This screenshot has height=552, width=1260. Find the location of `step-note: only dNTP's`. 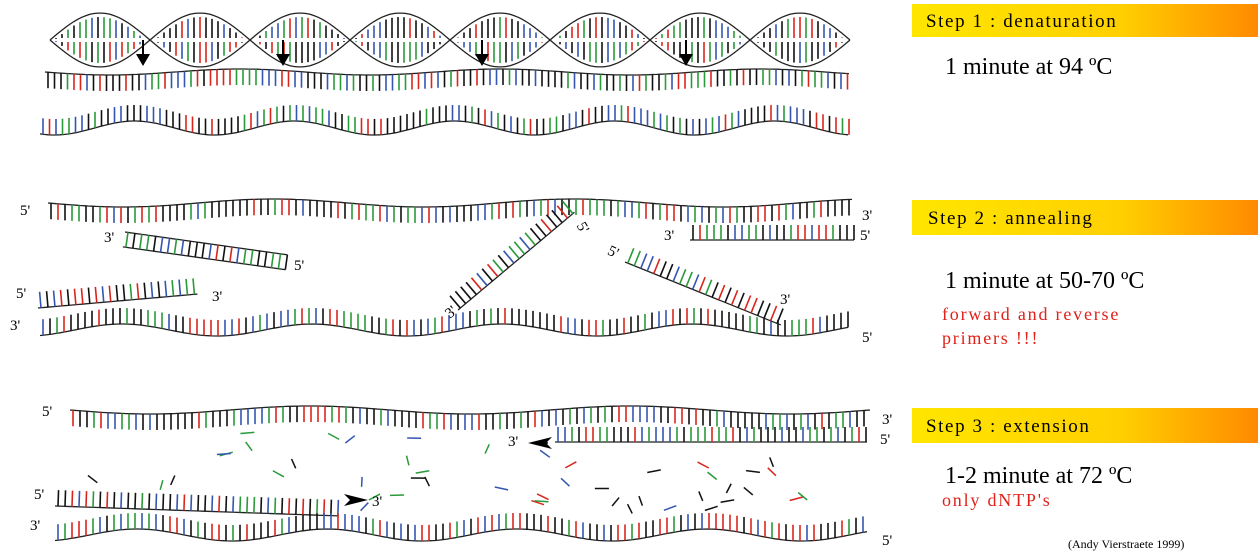

step-note: only dNTP's is located at coordinates (997, 500).